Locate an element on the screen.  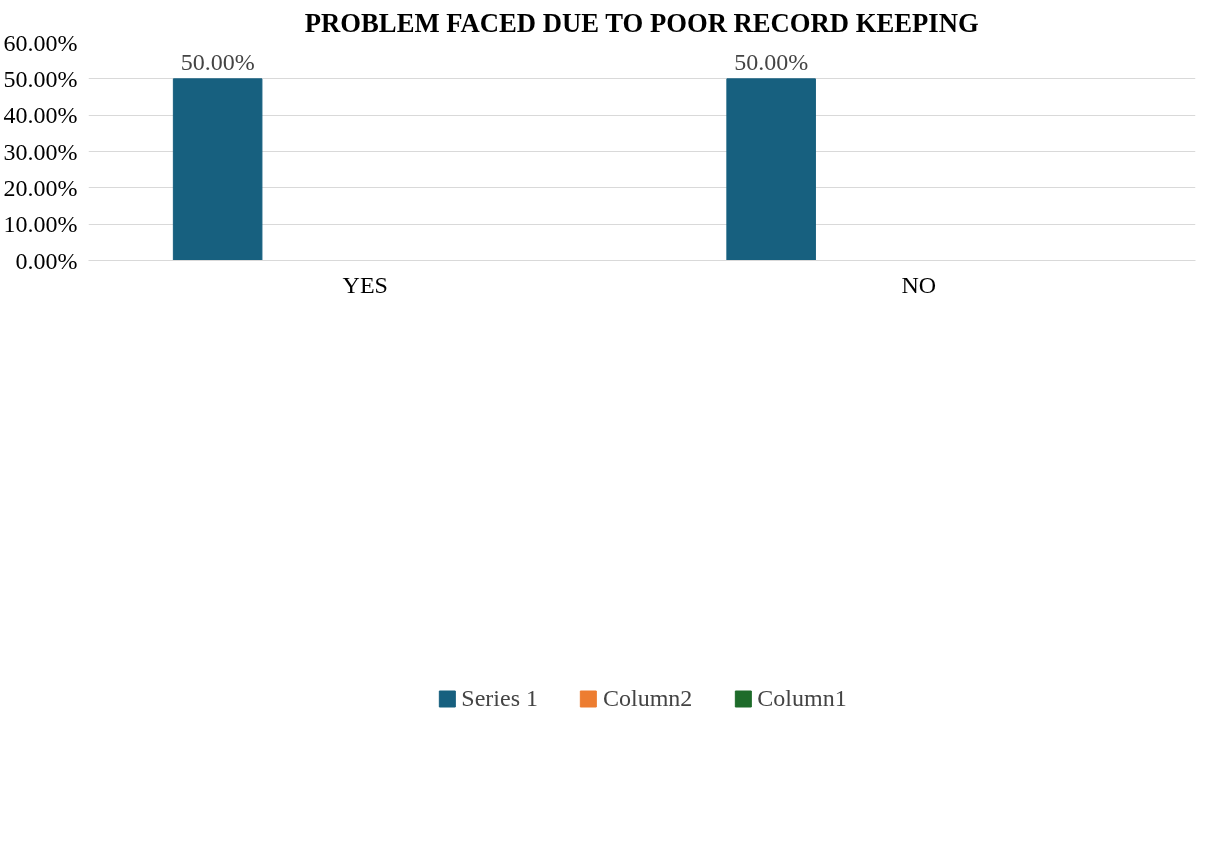
chart-title: PROBLEM FACED DUE TO POOR RECORD KEEPING is located at coordinates (641, 22).